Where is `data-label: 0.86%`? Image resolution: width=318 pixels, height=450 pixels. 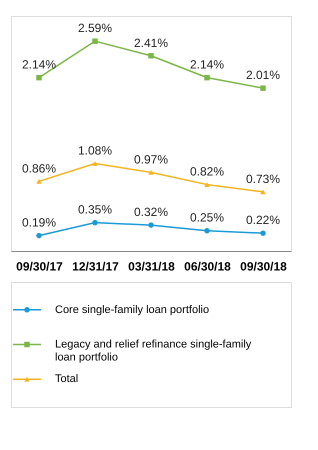
data-label: 0.86% is located at coordinates (39, 168).